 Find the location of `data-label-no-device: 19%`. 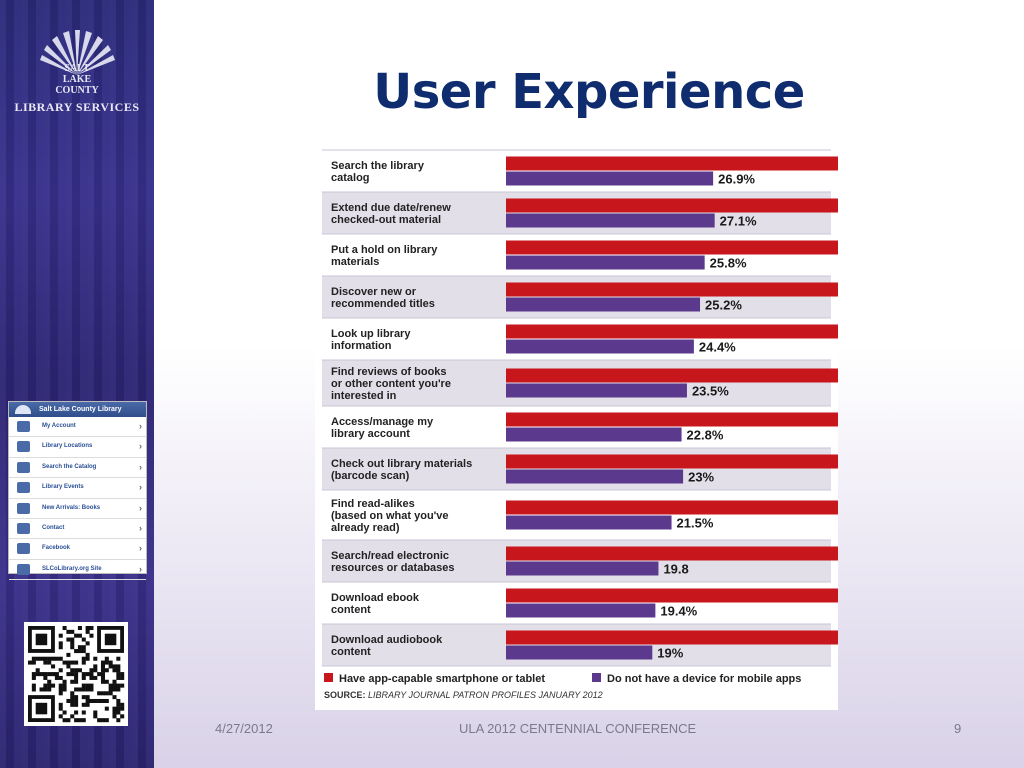

data-label-no-device: 19% is located at coordinates (670, 653).